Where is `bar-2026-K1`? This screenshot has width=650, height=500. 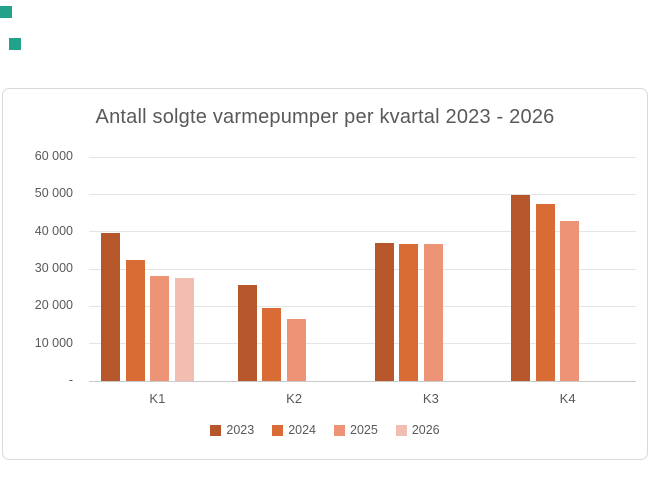
bar-2026-K1 is located at coordinates (184, 329).